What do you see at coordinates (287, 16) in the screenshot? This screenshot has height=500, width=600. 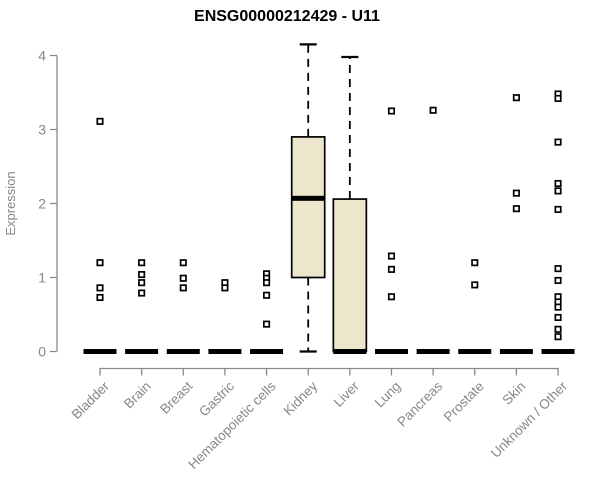 I see `chart-title: ENSG00000212429 - U11` at bounding box center [287, 16].